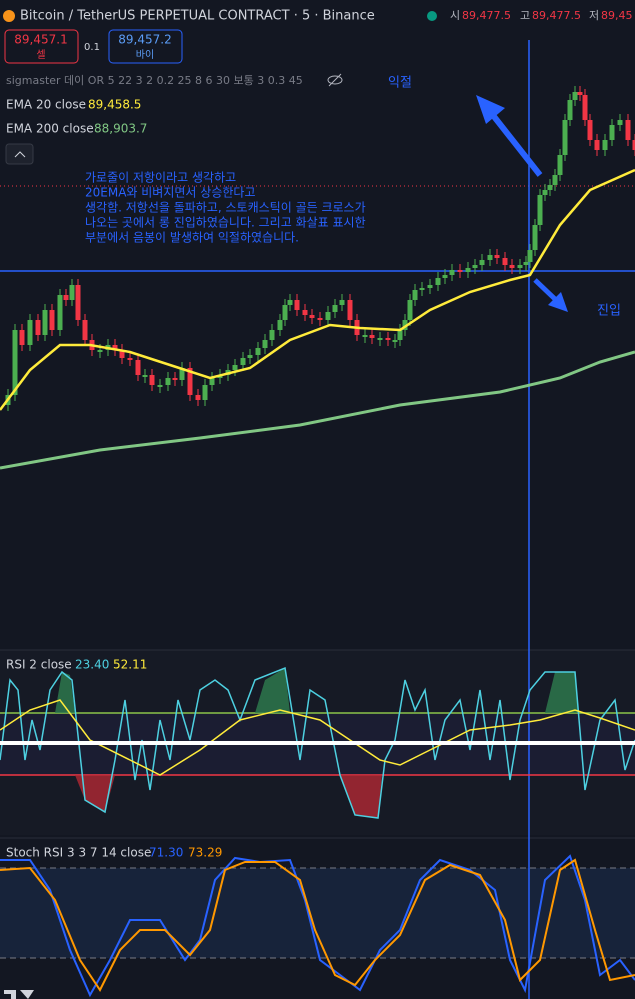  I want to click on take-profit-label: 익절, so click(400, 83).